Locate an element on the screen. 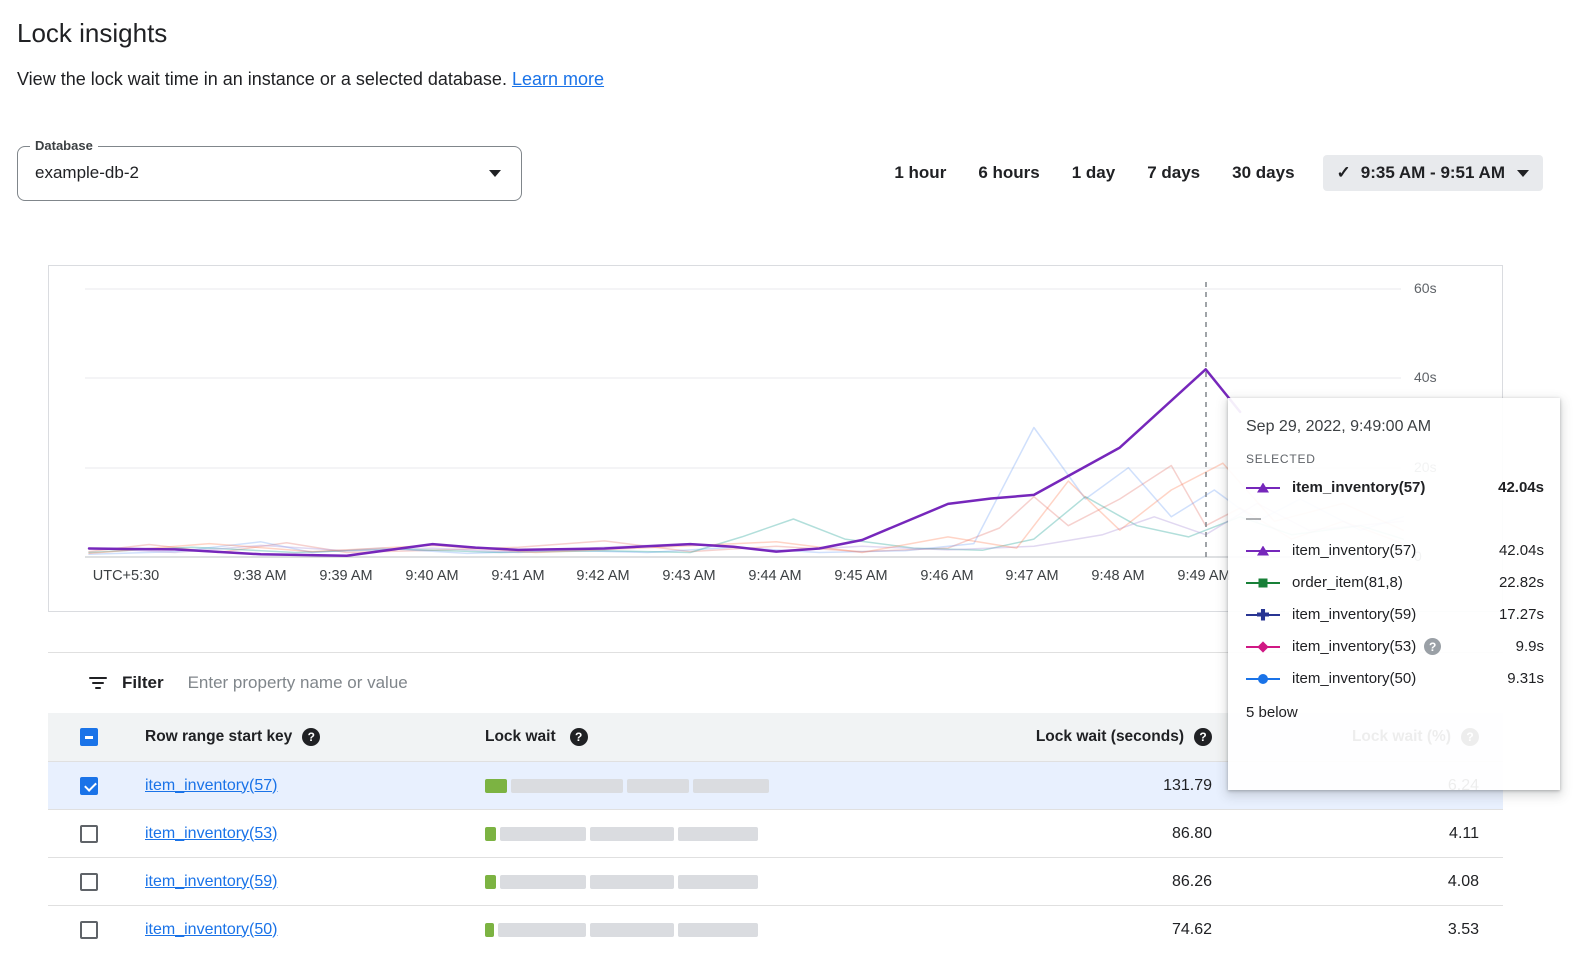 The width and height of the screenshot is (1594, 972). page-title: Lock insights is located at coordinates (92, 33).